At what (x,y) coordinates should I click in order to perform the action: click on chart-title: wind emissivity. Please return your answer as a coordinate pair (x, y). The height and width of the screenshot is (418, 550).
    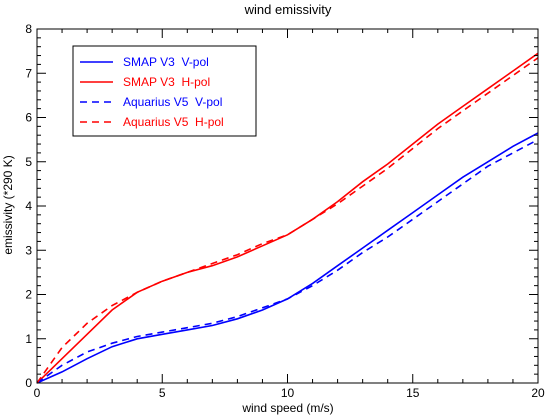
    Looking at the image, I should click on (288, 9).